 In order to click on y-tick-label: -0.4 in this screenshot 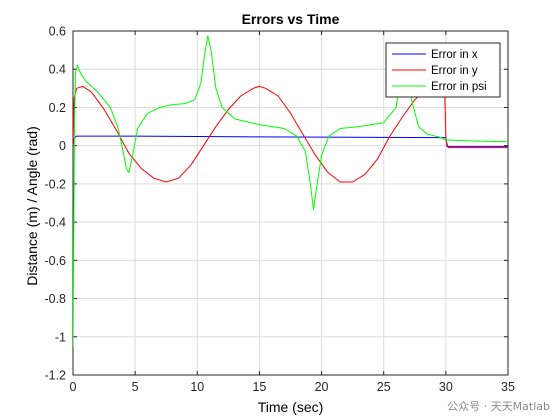, I will do `click(55, 223)`.